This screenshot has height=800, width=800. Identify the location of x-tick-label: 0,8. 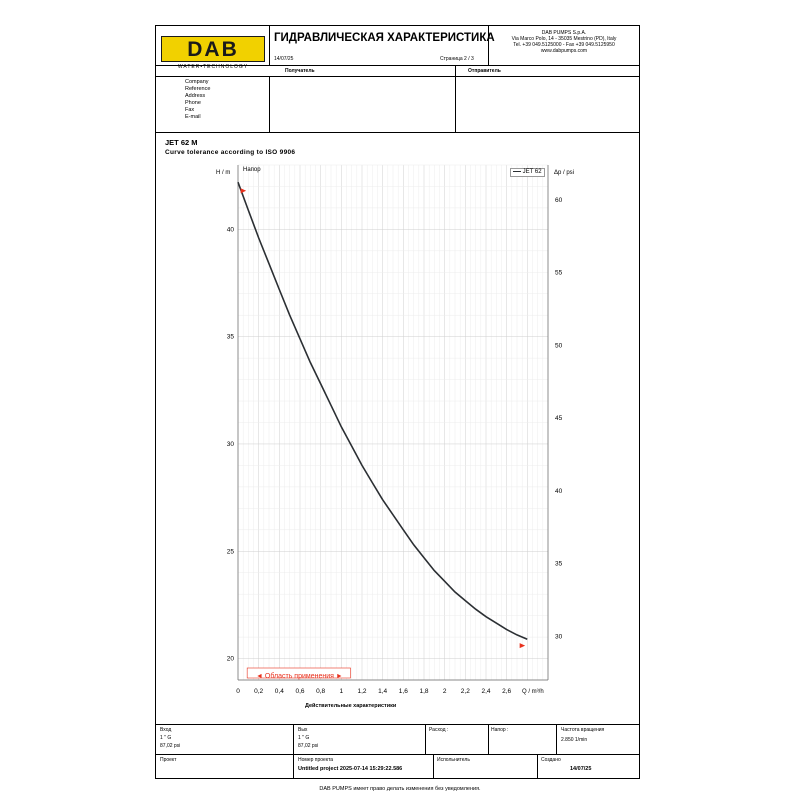
(320, 691).